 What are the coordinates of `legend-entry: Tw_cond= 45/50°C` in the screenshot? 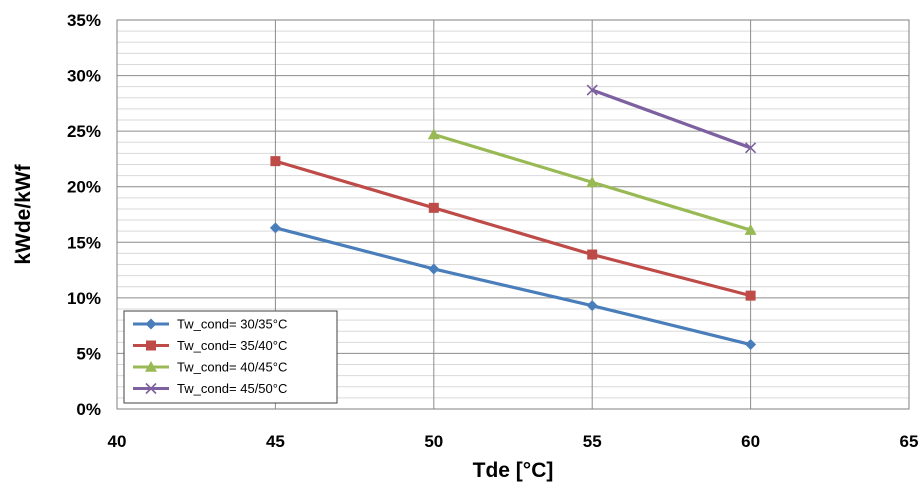 It's located at (210, 388).